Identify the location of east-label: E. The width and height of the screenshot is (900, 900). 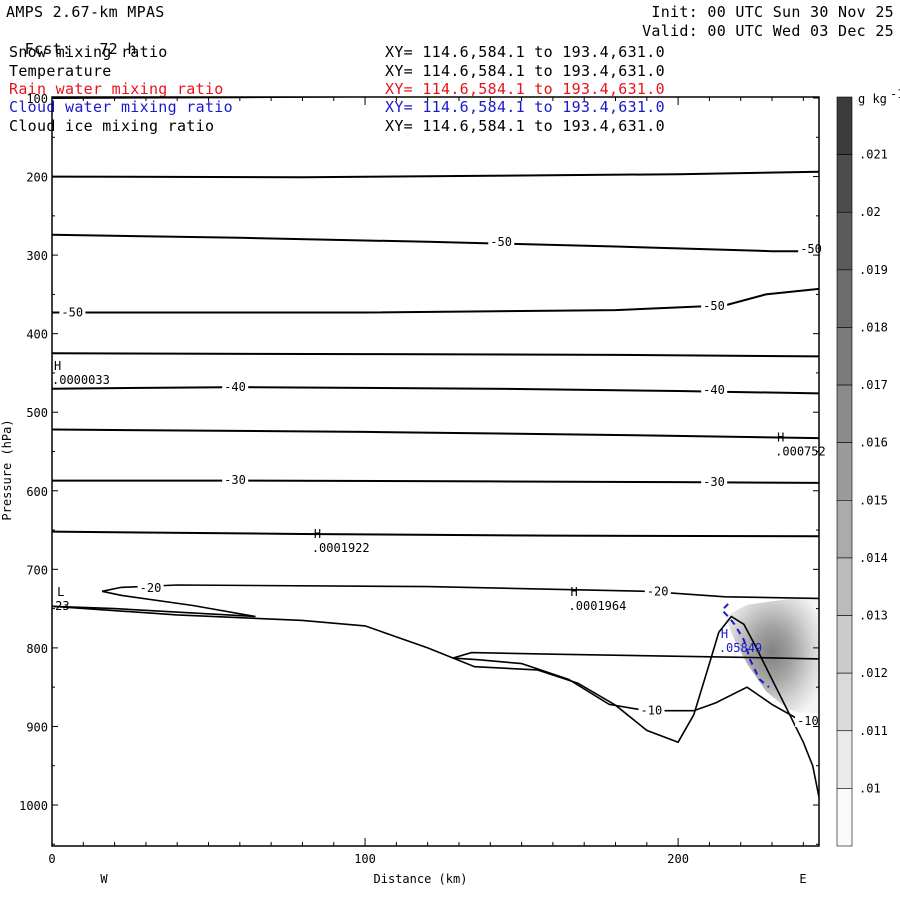
(802, 879).